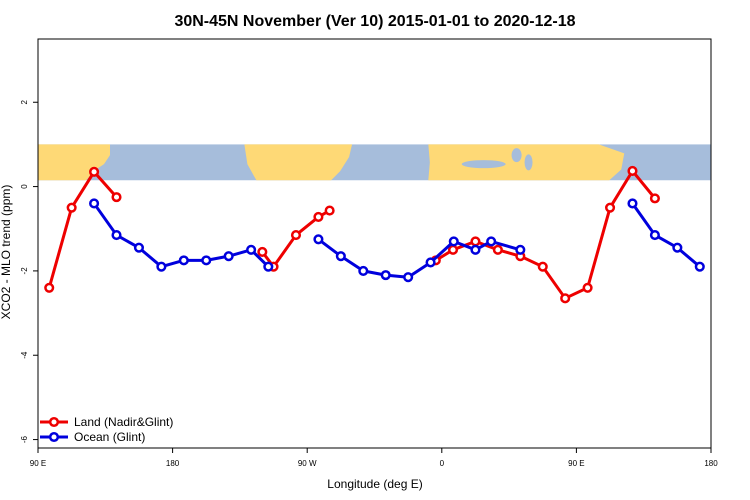 This screenshot has height=500, width=750. I want to click on y-axis-label: XCO2 - MLO trend (ppm), so click(6, 252).